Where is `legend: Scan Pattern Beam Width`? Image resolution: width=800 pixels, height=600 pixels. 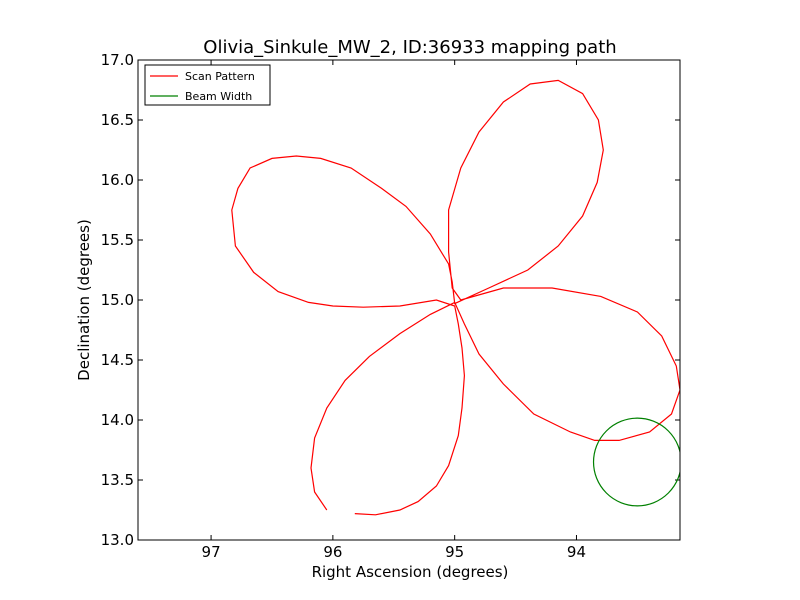 legend: Scan Pattern Beam Width is located at coordinates (207, 85).